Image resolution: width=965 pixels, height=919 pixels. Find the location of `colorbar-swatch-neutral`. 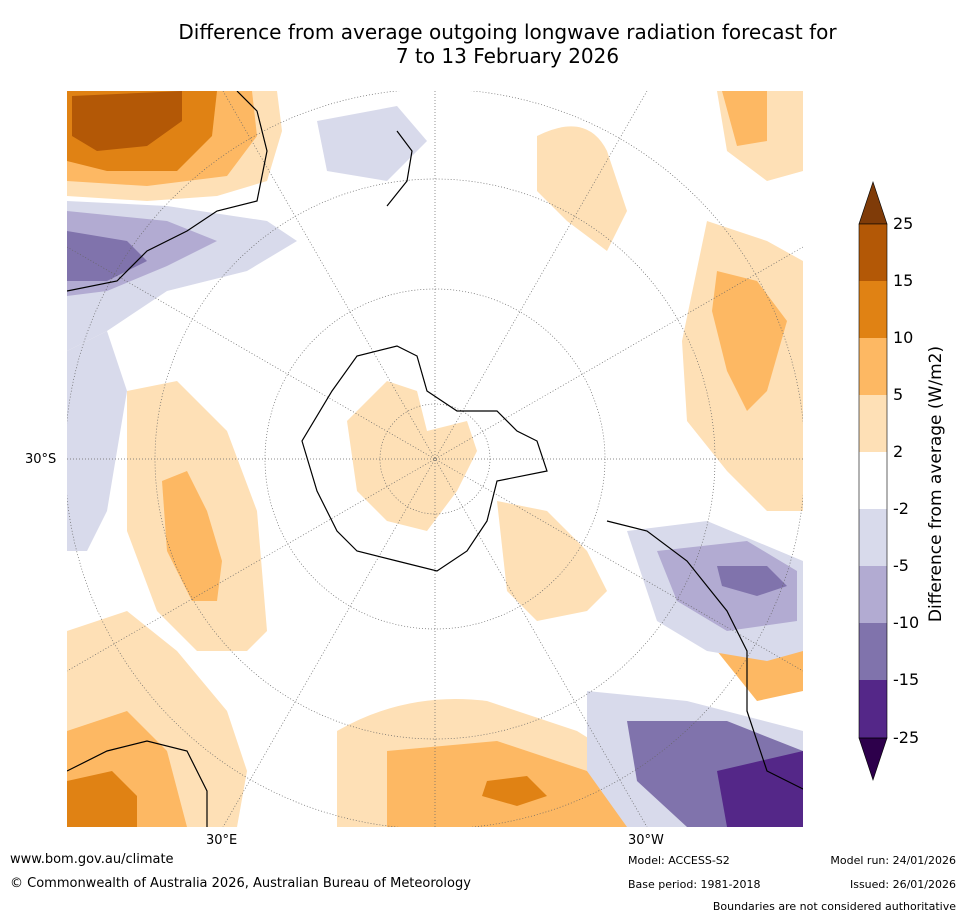

colorbar-swatch-neutral is located at coordinates (873, 480).